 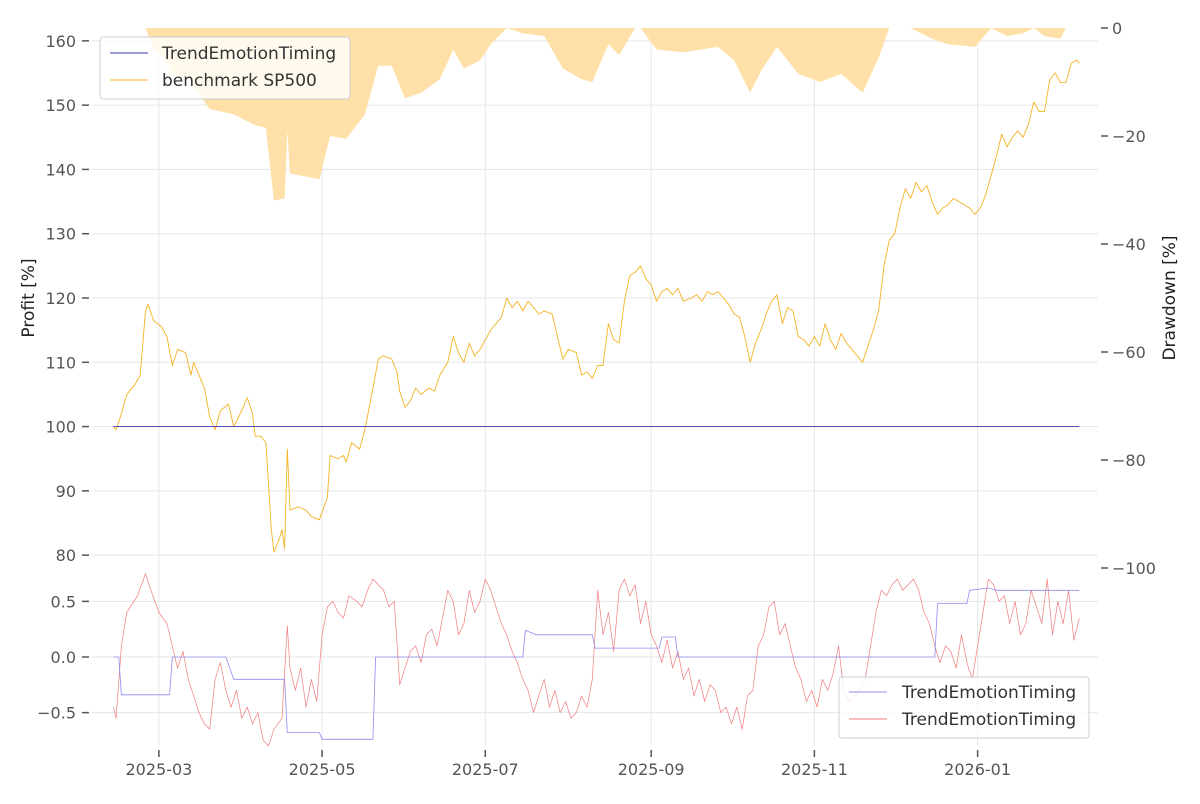 What do you see at coordinates (1129, 136) in the screenshot?
I see `y-tick-label-drawdown: −20` at bounding box center [1129, 136].